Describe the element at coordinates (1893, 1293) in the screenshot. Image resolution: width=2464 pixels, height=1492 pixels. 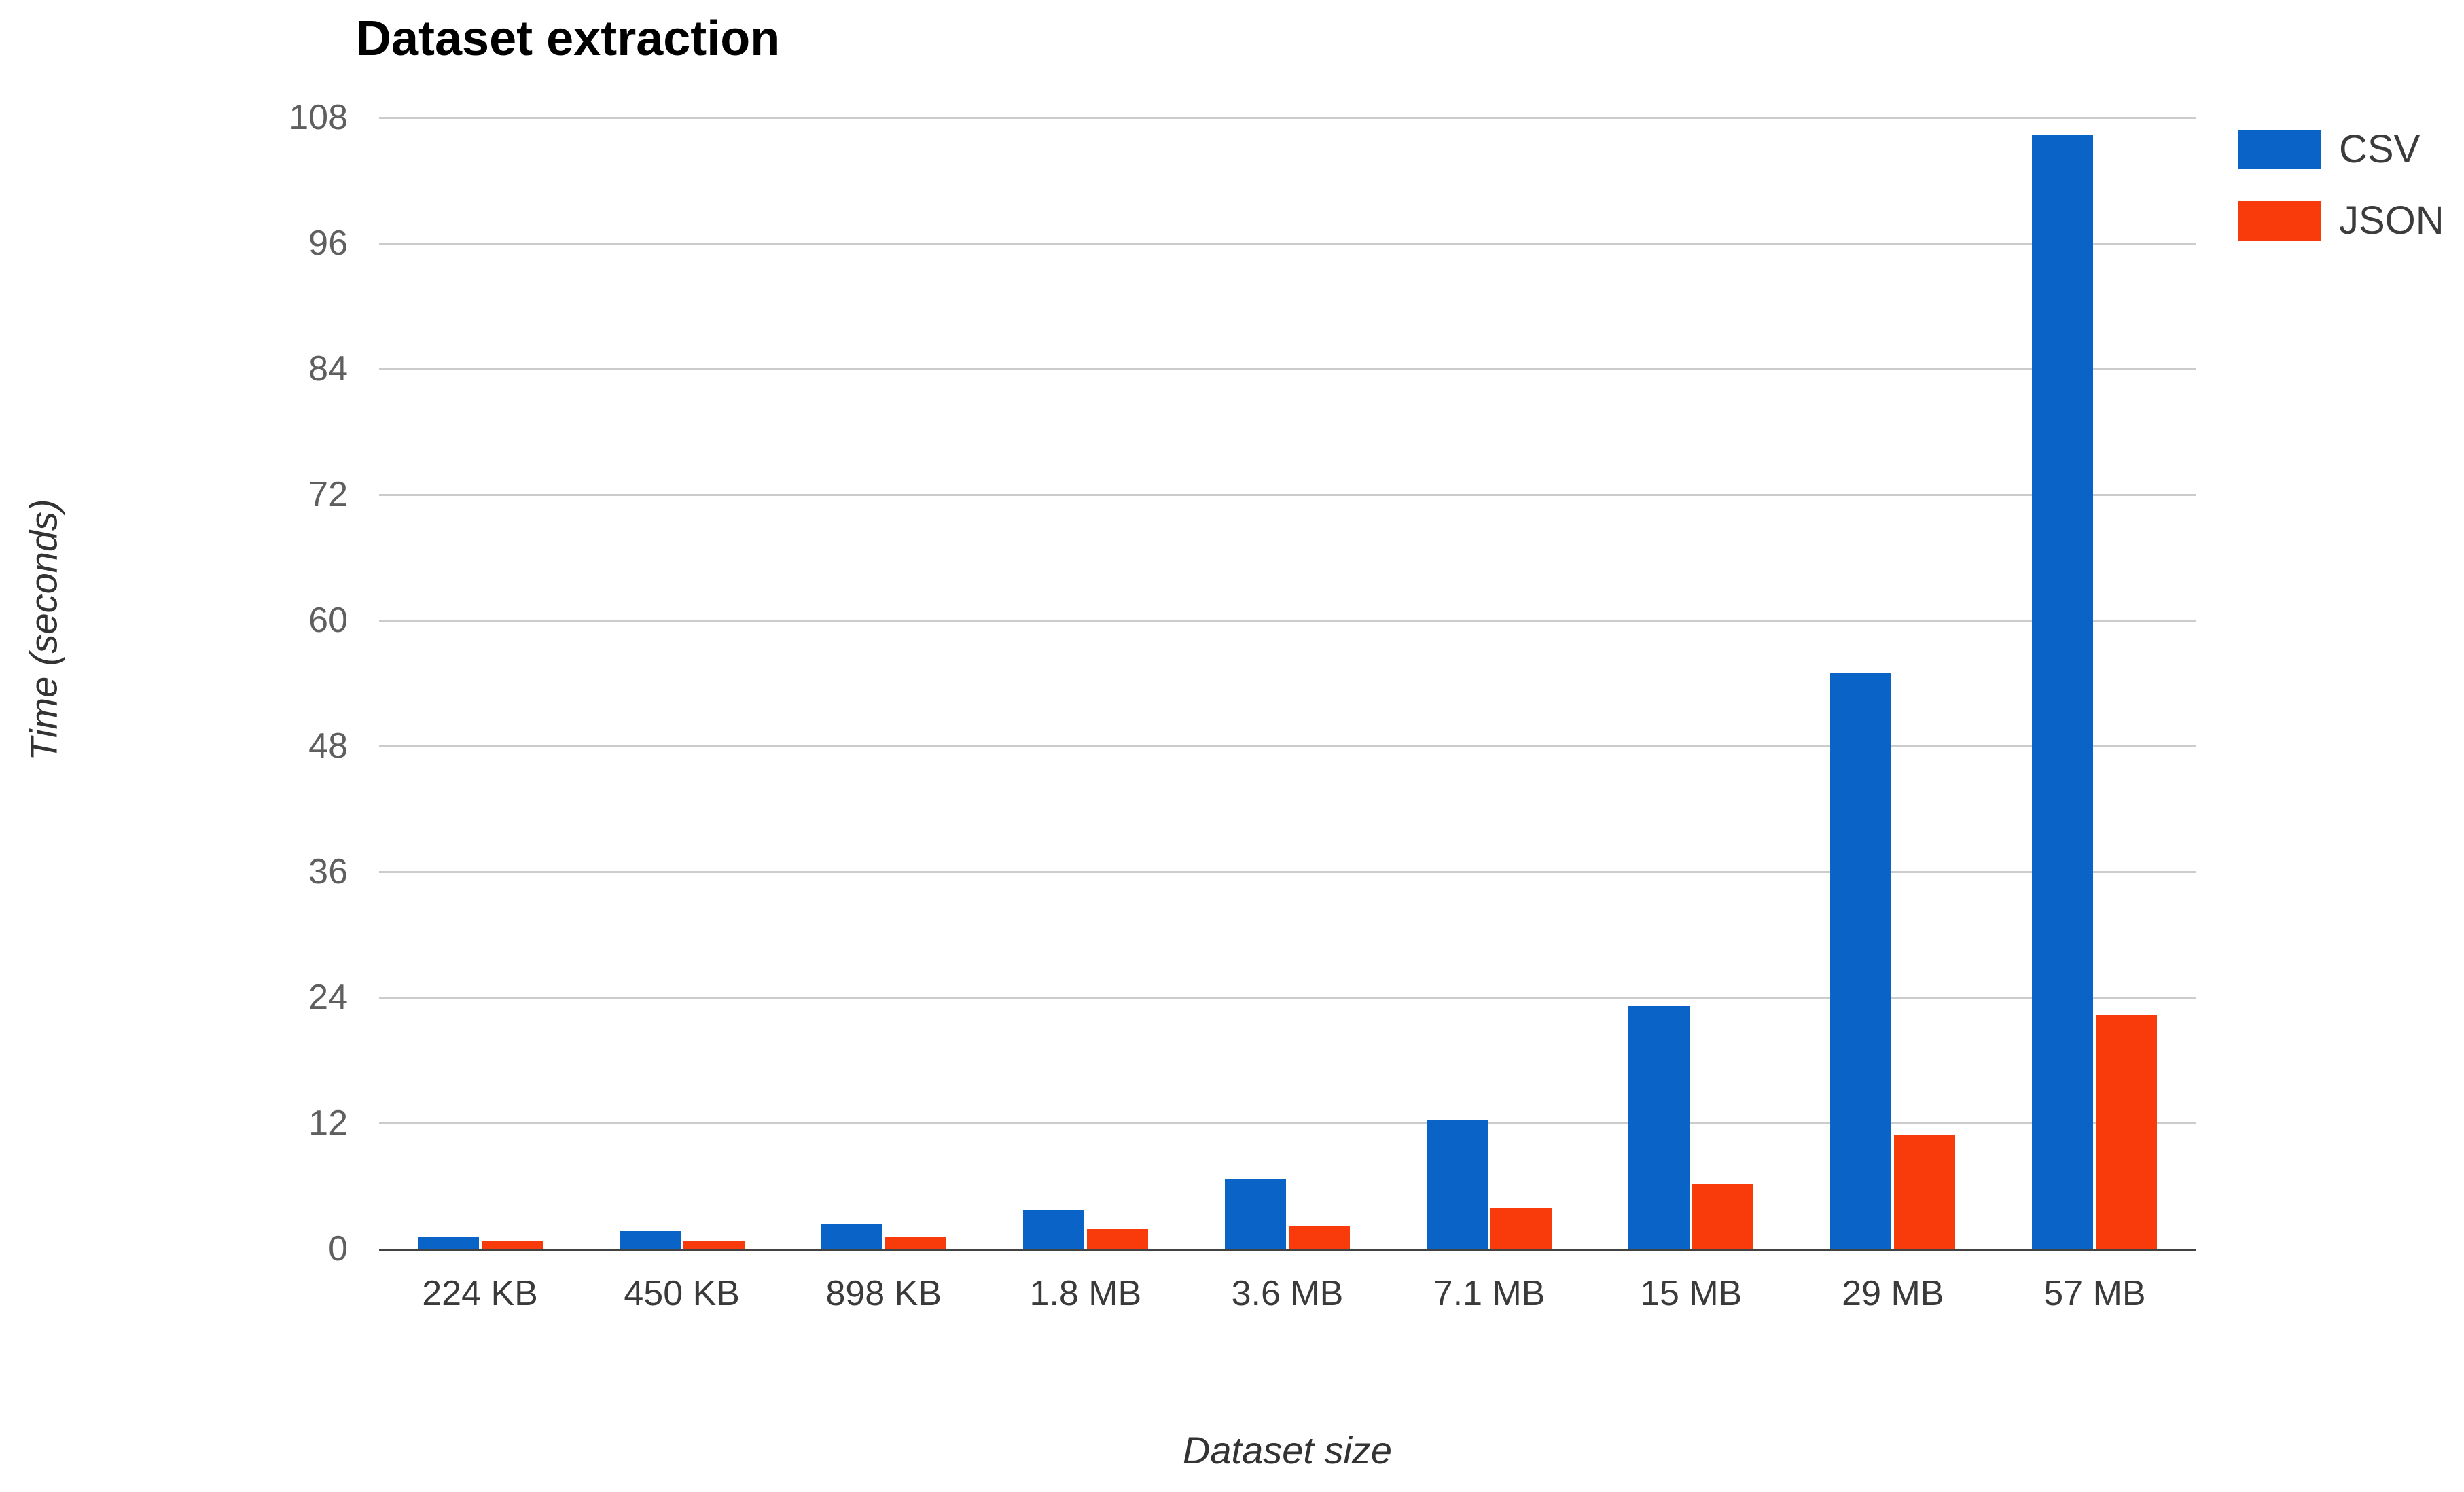
I see `x-category-label: 29 MB` at that location.